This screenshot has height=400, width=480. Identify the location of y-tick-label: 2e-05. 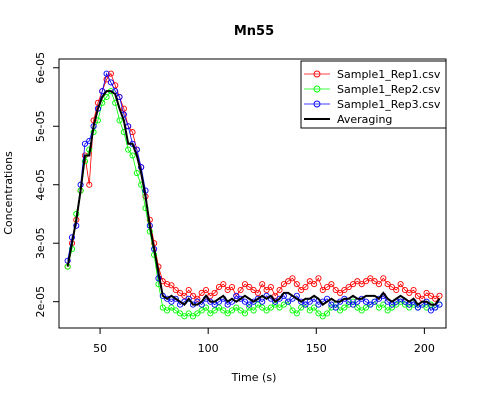
(40, 302).